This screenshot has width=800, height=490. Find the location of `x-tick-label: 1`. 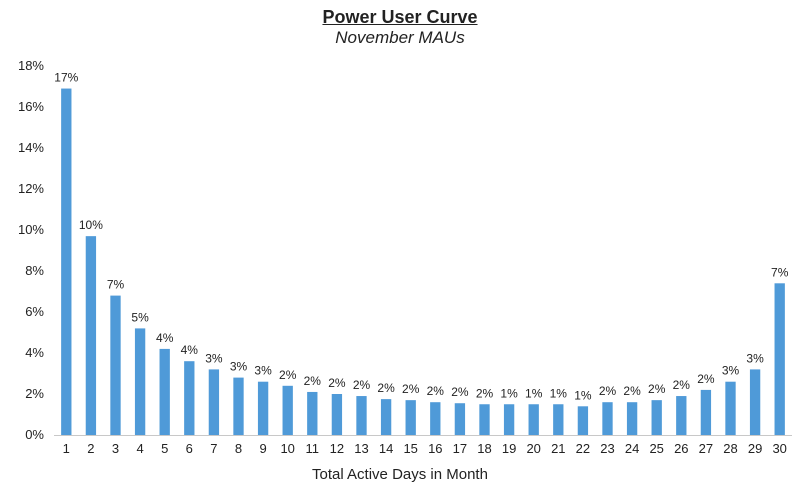

x-tick-label: 1 is located at coordinates (66, 448).